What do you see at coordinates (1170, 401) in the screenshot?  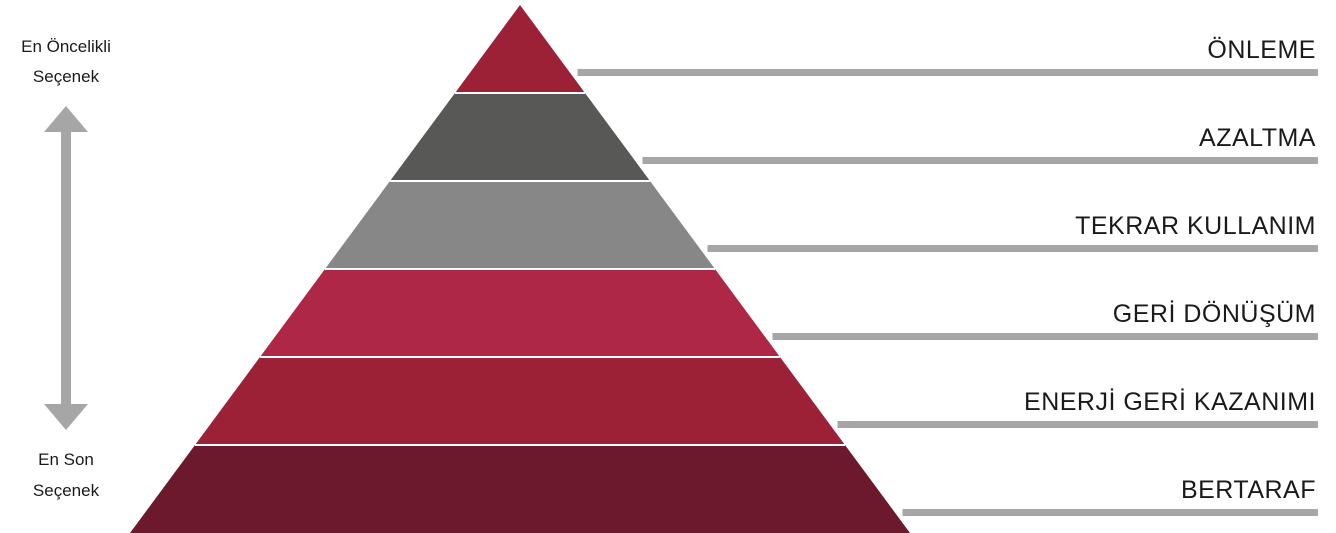 I see `level-label-5: ENERJİ GERİ KAZANIMI` at bounding box center [1170, 401].